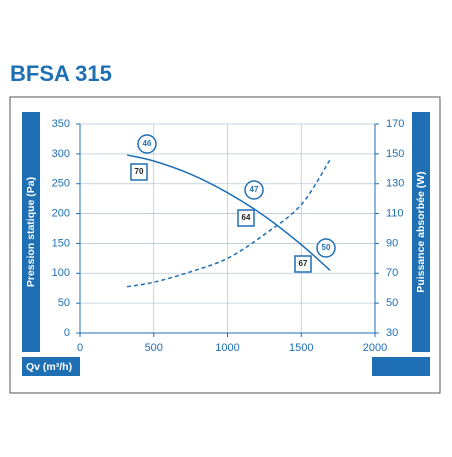  What do you see at coordinates (392, 243) in the screenshot?
I see `y2-tick-label: 90` at bounding box center [392, 243].